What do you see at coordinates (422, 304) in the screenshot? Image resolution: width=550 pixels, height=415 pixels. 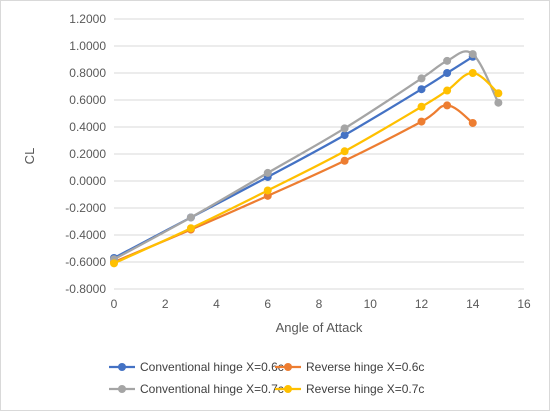 I see `x-tick-label: 12` at bounding box center [422, 304].